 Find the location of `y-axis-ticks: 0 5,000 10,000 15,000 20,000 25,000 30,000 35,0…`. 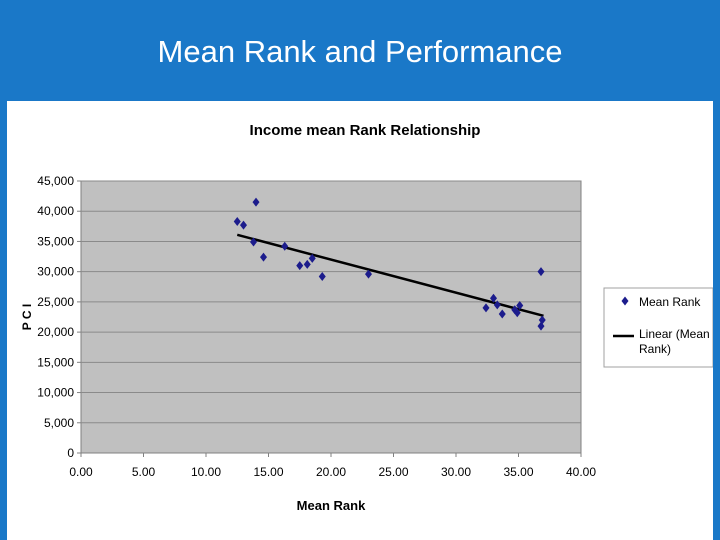

y-axis-ticks: 0 5,000 10,000 15,000 20,000 25,000 30,000 35,0… is located at coordinates (59, 317).